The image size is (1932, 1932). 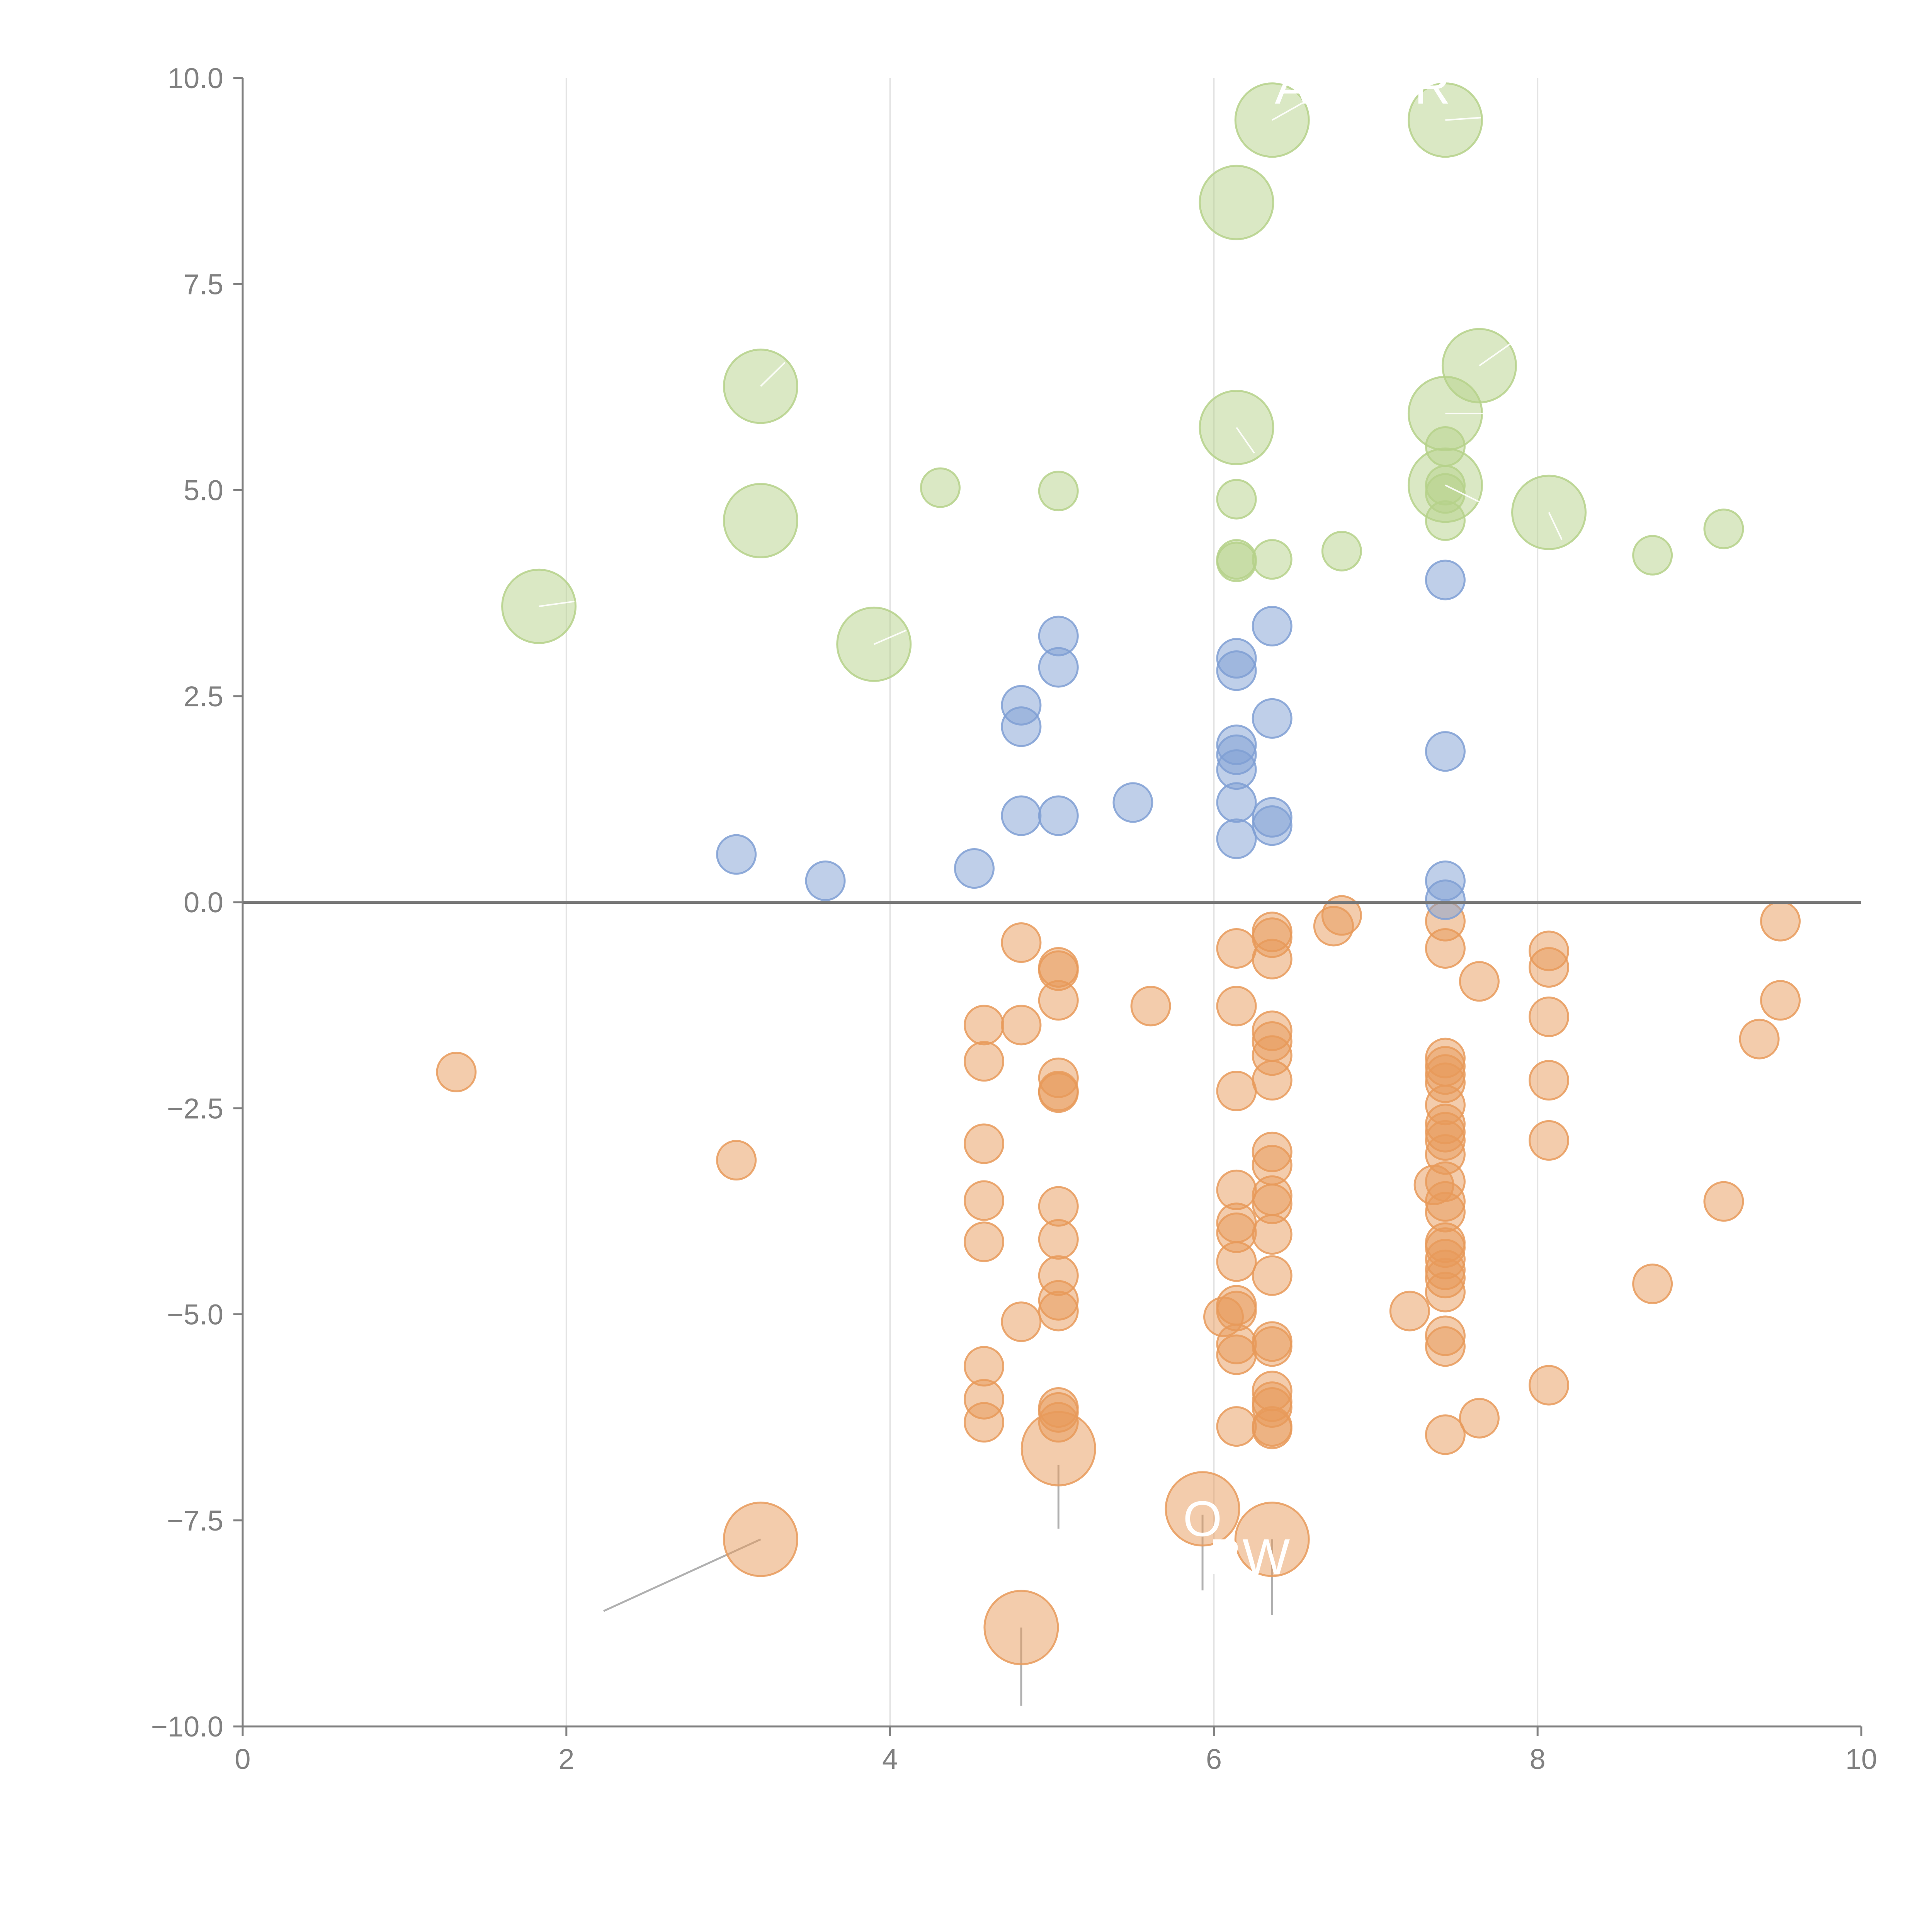 I want to click on y-tick-label: −7.5, so click(x=195, y=1521).